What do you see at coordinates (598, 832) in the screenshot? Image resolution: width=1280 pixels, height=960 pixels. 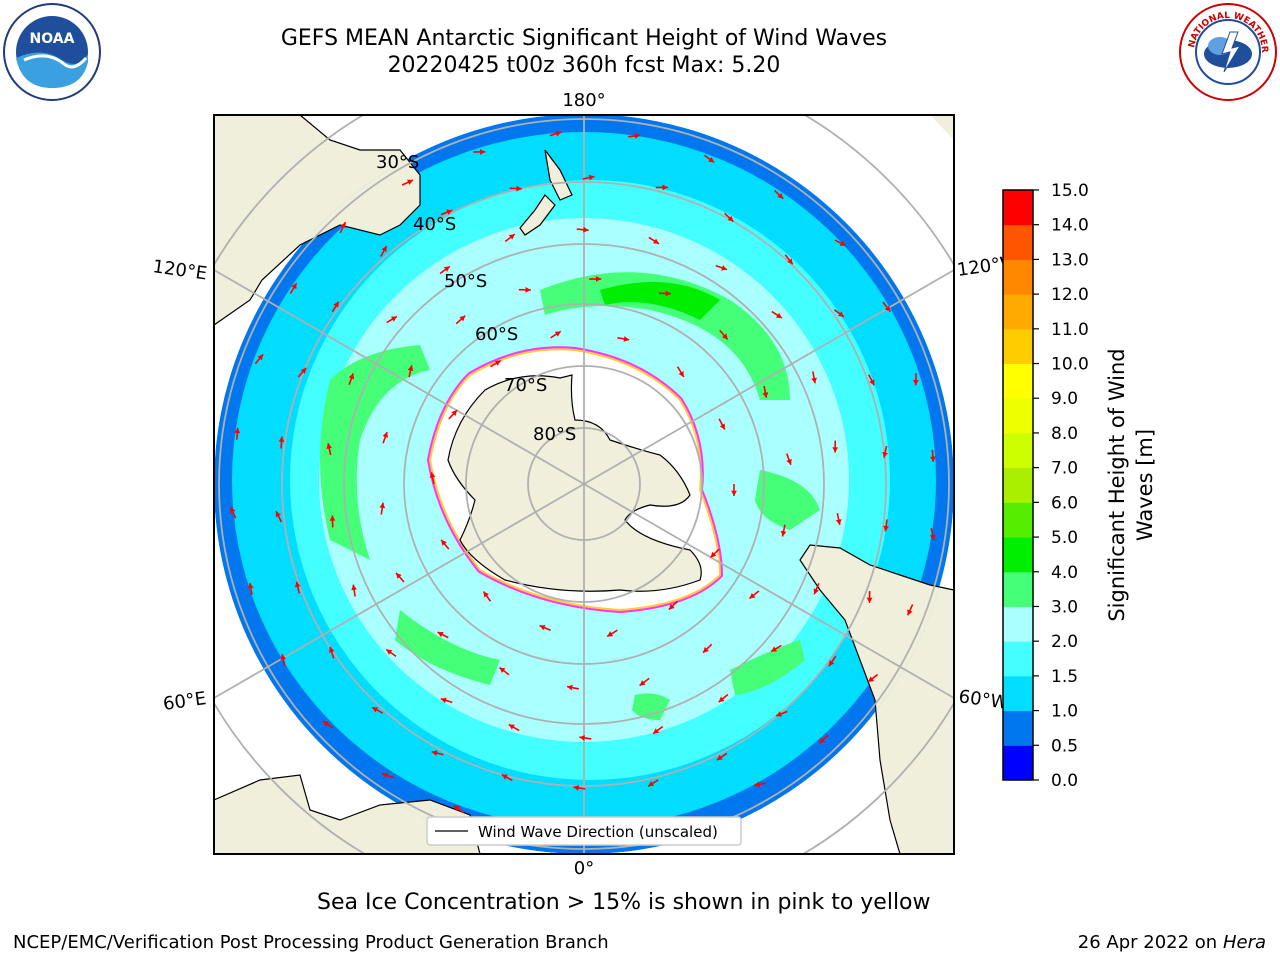 I see `legend-label: Wind Wave Direction (unscaled)` at bounding box center [598, 832].